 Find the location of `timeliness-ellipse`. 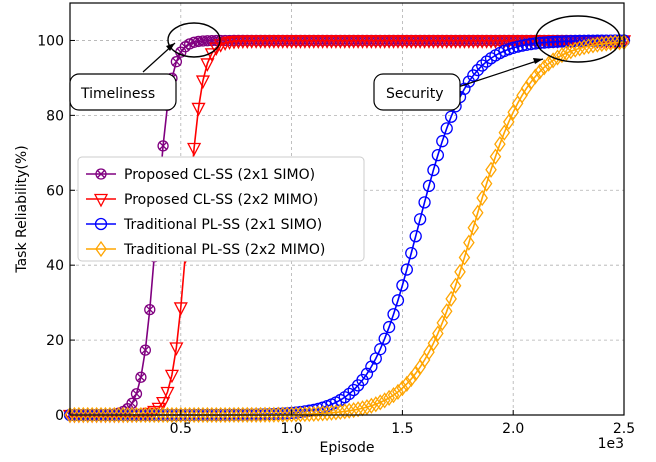

timeliness-ellipse is located at coordinates (194, 40).